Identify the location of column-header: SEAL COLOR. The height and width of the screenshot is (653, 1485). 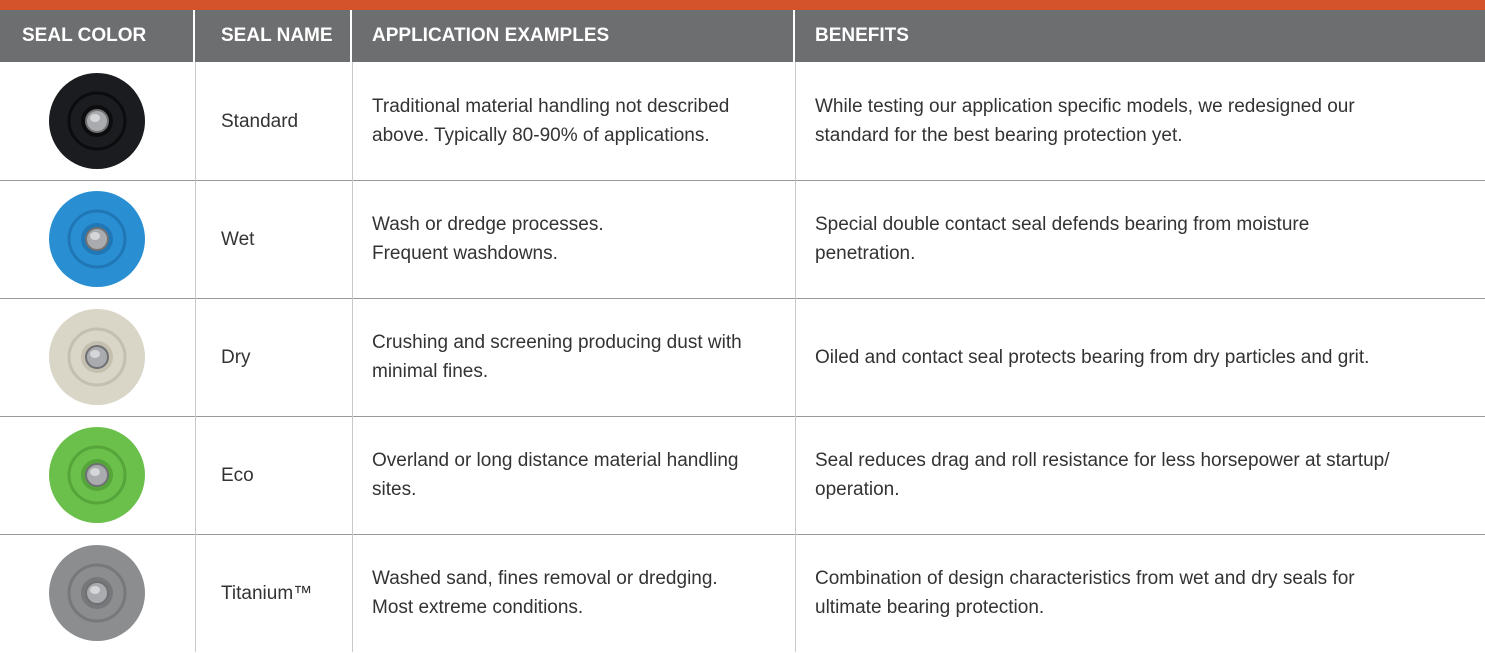
(97, 36).